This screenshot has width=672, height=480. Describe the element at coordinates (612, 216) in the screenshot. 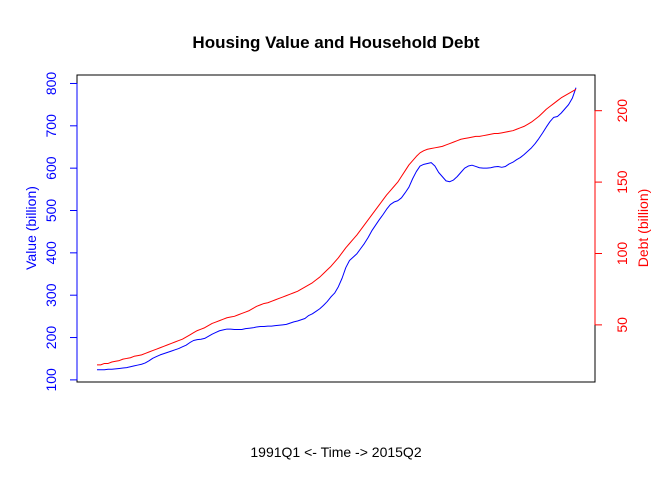

I see `right-y-axis: 50 100 150 200` at that location.